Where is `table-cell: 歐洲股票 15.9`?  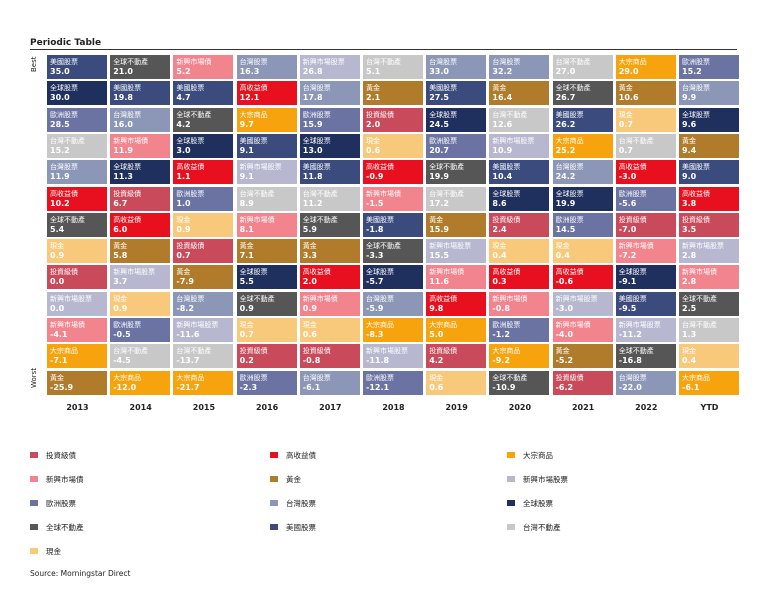
table-cell: 歐洲股票 15.9 is located at coordinates (329, 119).